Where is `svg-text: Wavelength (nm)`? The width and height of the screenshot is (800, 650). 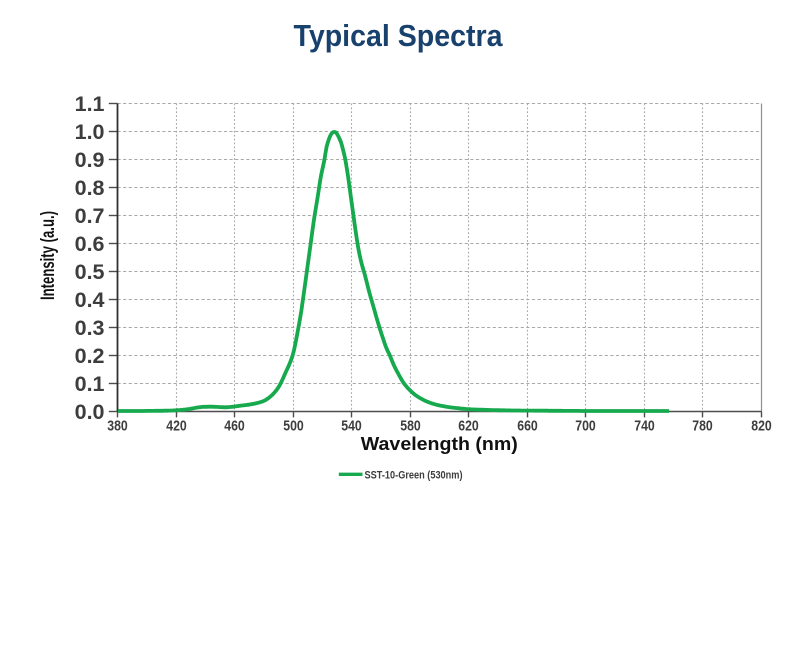 svg-text: Wavelength (nm) is located at coordinates (439, 444).